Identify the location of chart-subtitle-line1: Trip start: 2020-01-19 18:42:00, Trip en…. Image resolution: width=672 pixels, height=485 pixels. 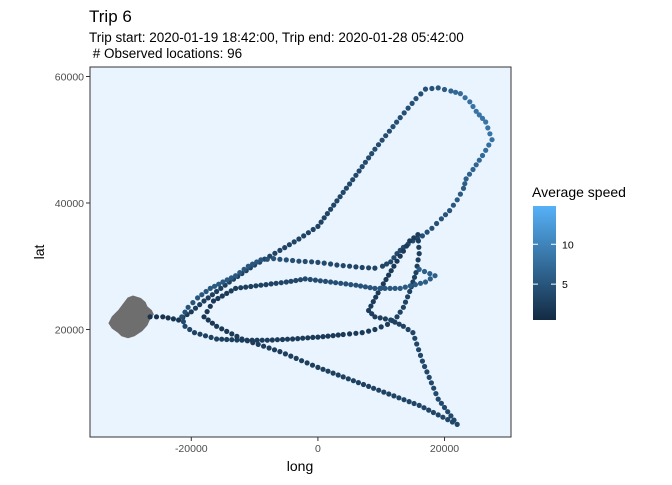
(276, 37).